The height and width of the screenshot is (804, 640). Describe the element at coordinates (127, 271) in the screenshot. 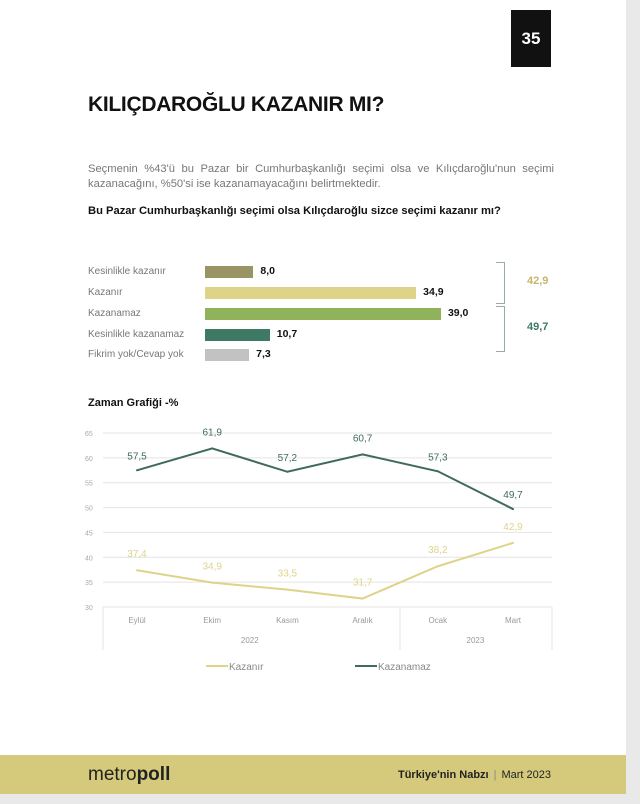

I see `bar-label: Kesinlikle kazanır` at that location.